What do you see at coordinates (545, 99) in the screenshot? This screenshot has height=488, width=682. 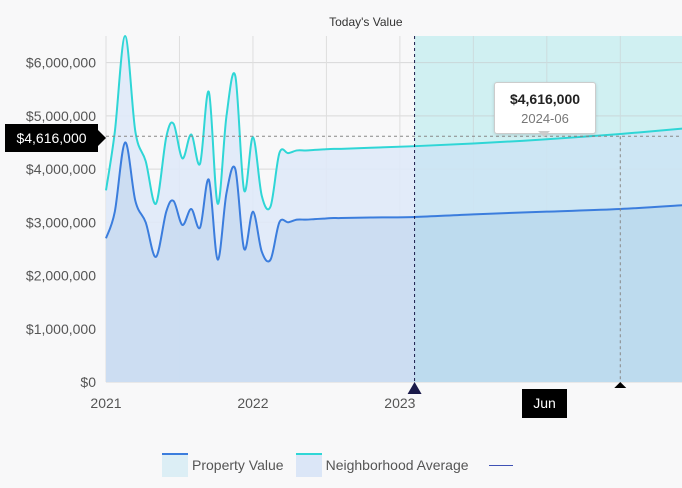 I see `tooltip-value: $4,616,000` at bounding box center [545, 99].